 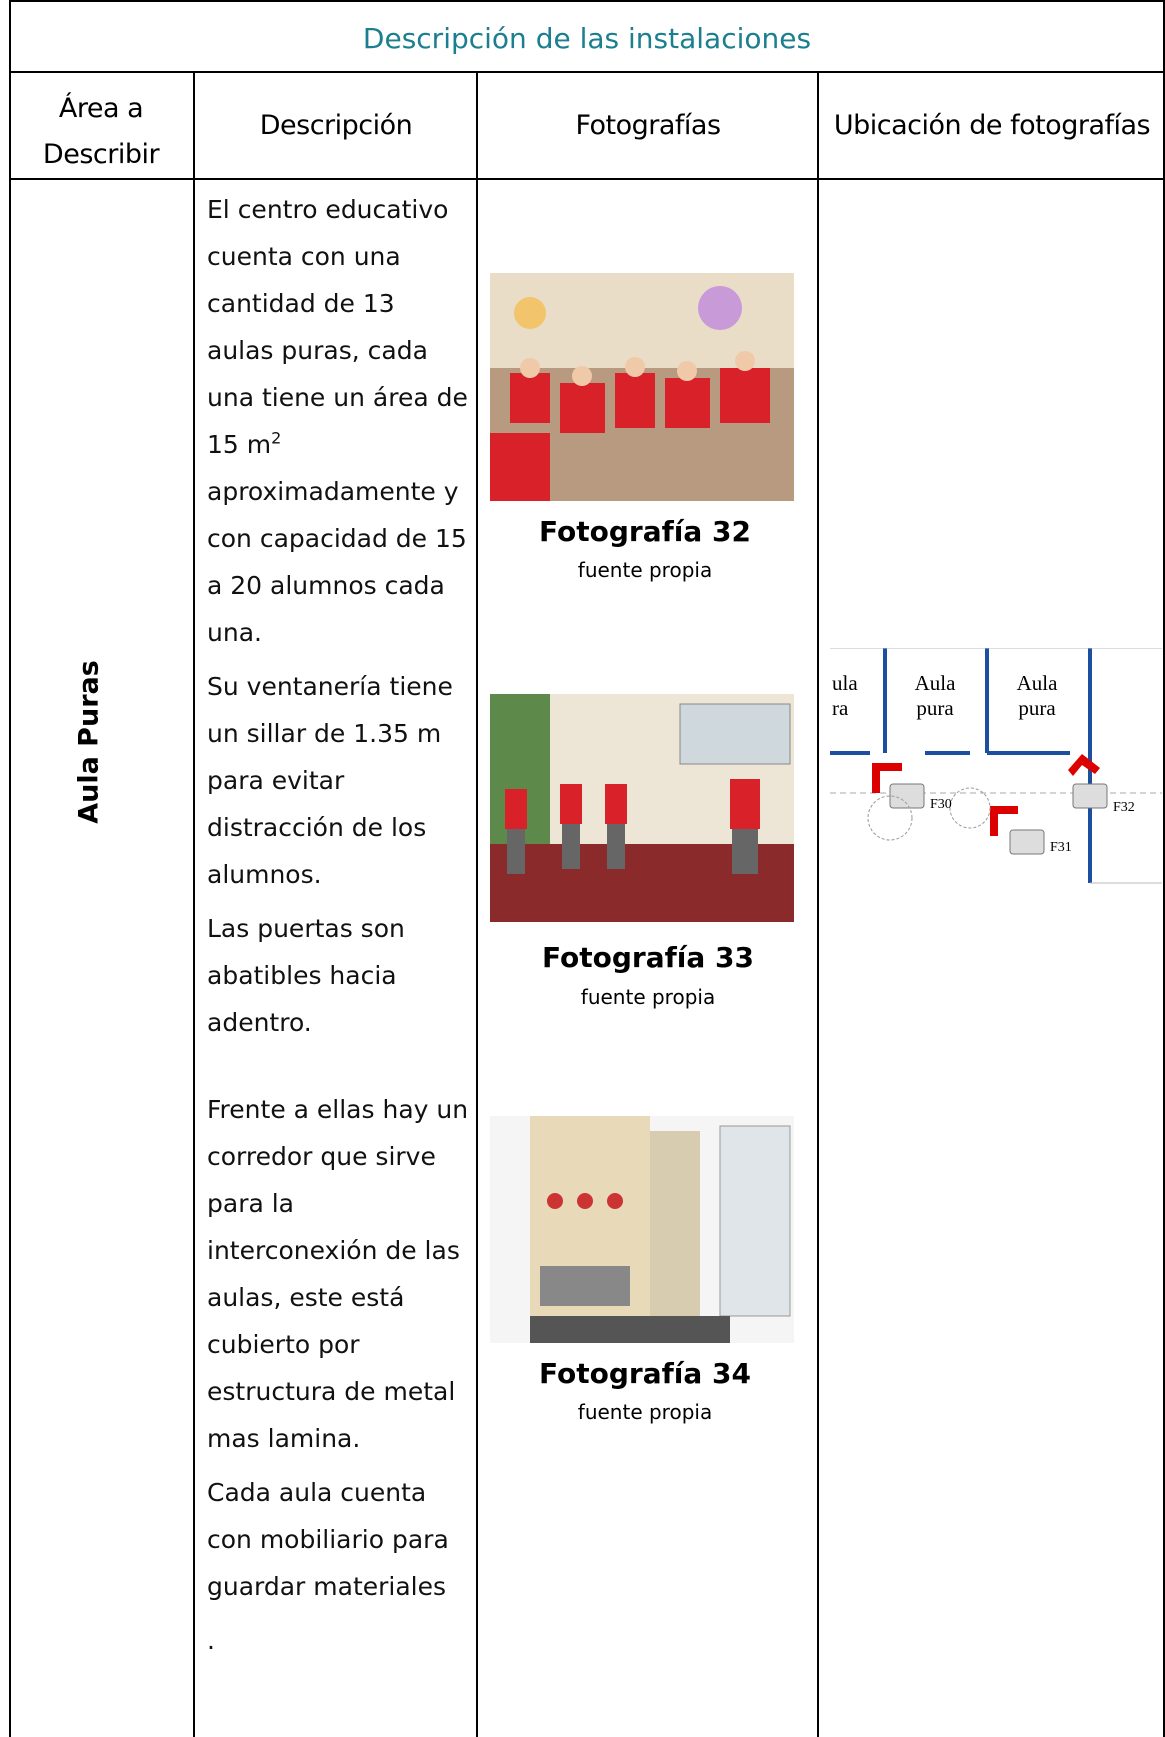 What do you see at coordinates (306, 975) in the screenshot?
I see `paragraph: Las puertas son abatibles hacia adentro.` at bounding box center [306, 975].